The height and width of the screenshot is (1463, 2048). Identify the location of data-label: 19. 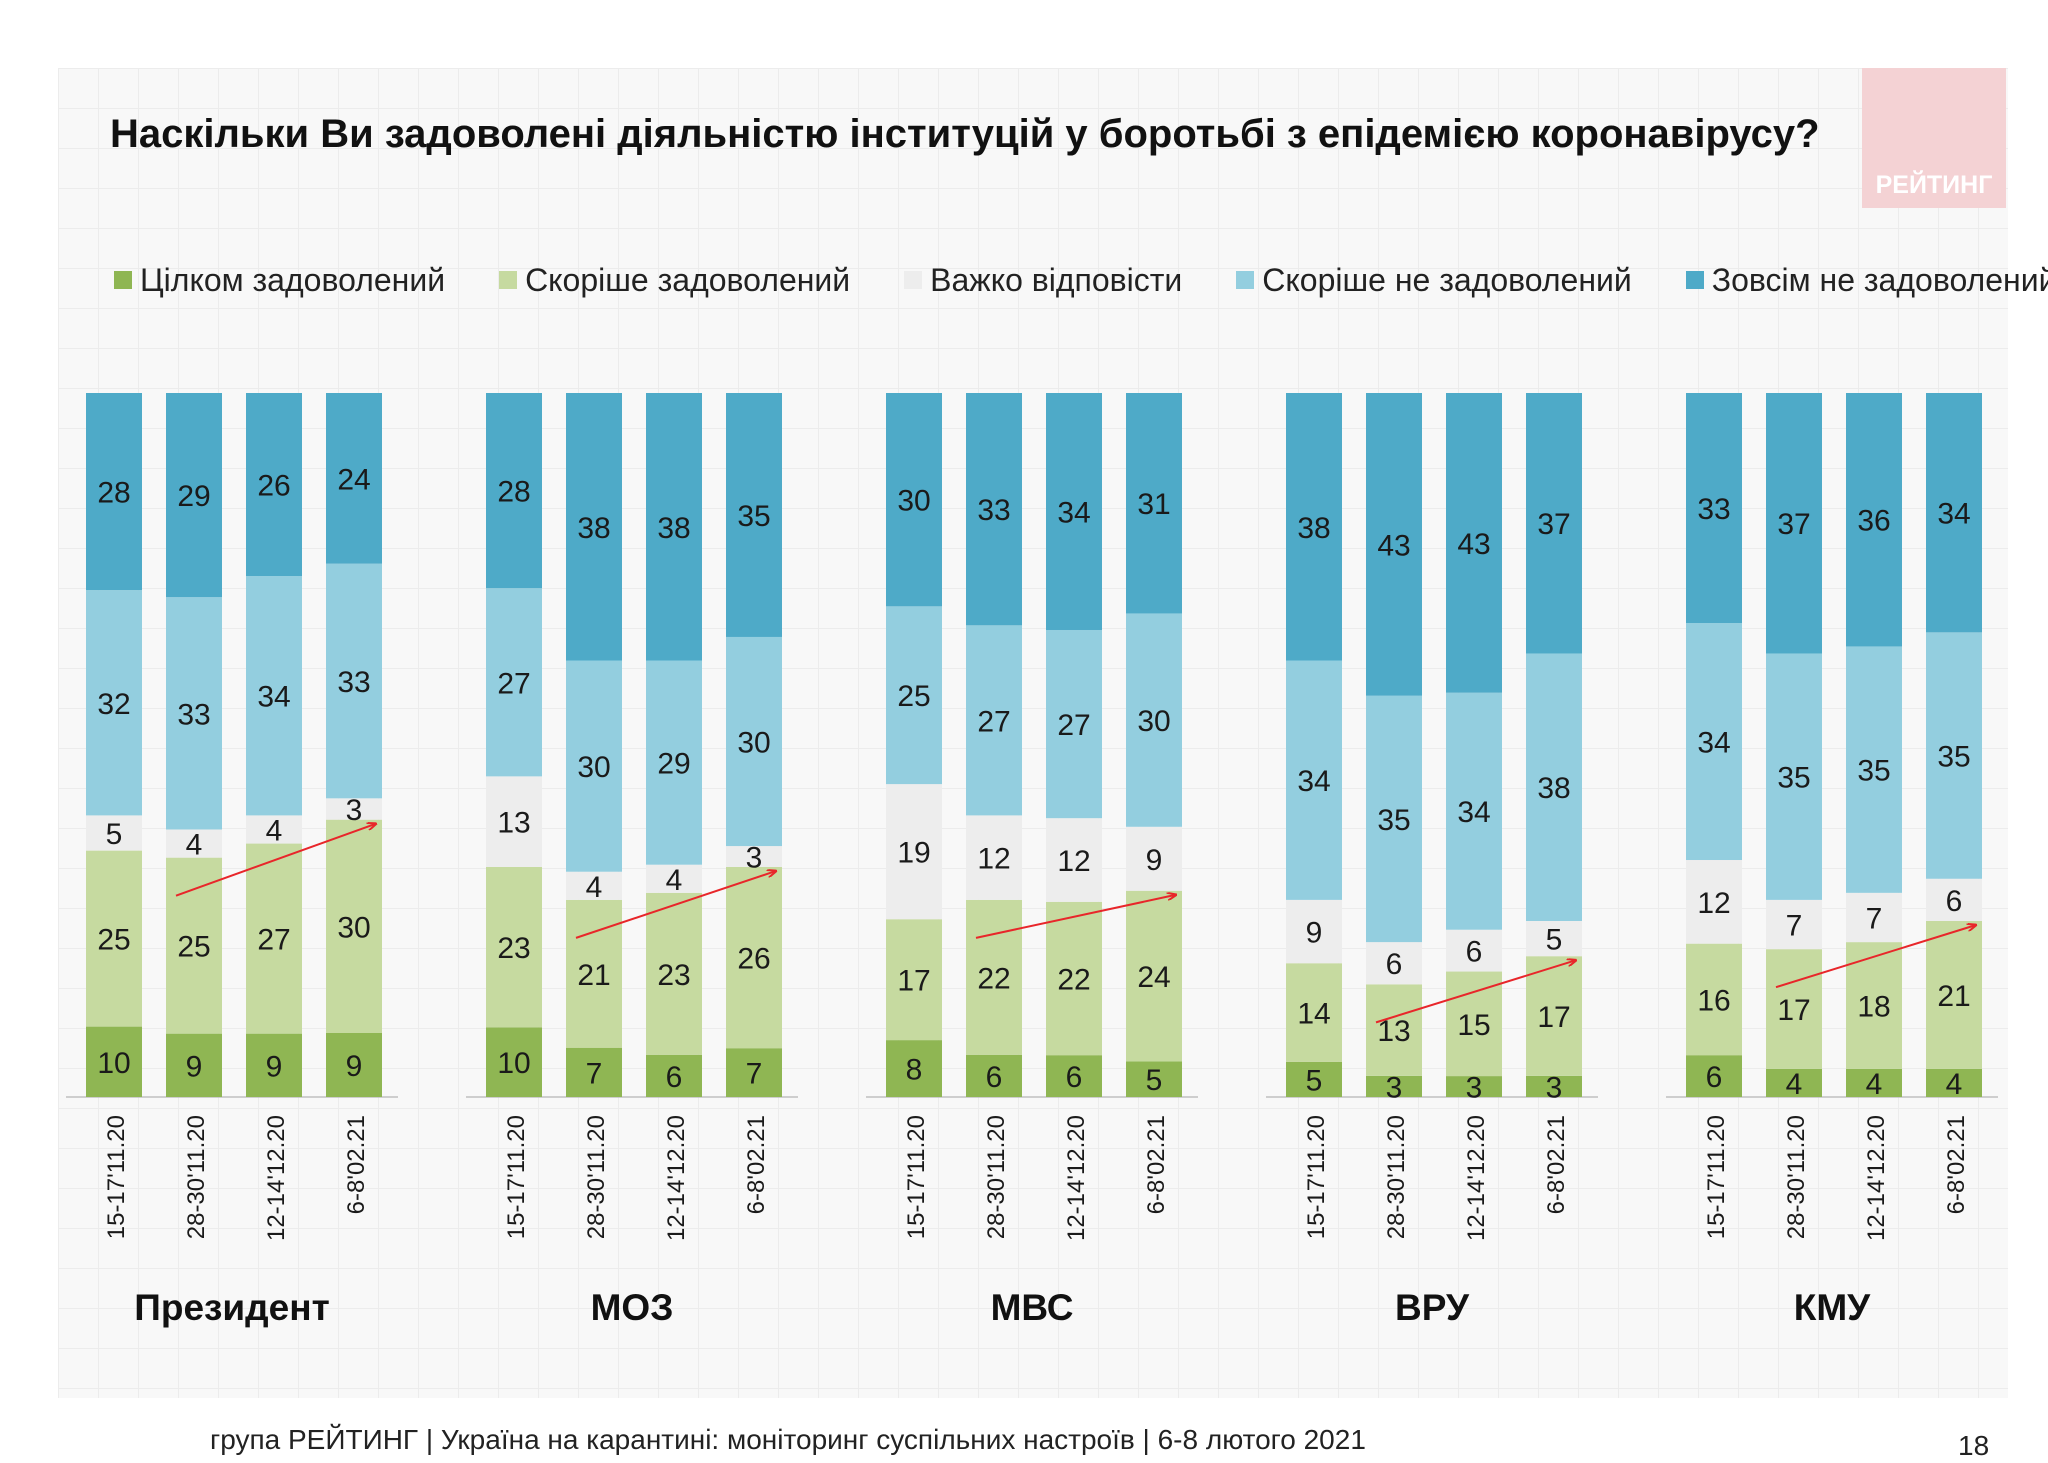
(913, 853).